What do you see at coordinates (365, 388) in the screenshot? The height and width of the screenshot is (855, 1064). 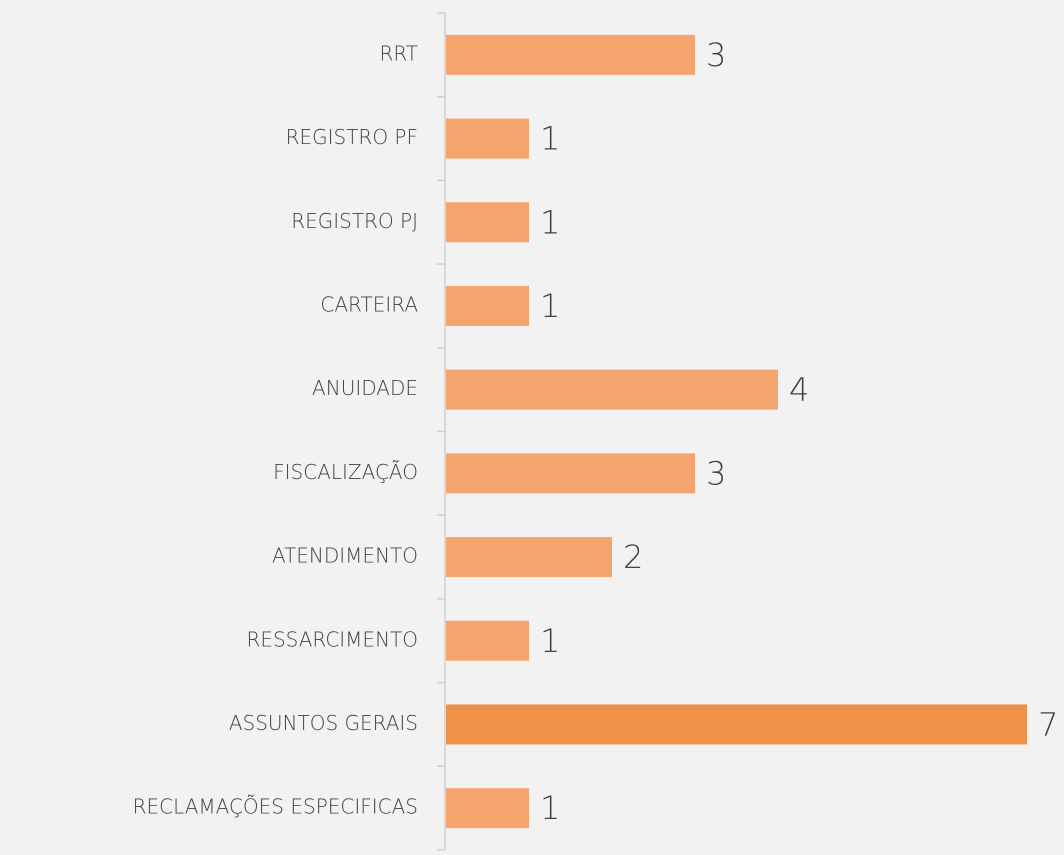 I see `category-label: ANUIDADE` at bounding box center [365, 388].